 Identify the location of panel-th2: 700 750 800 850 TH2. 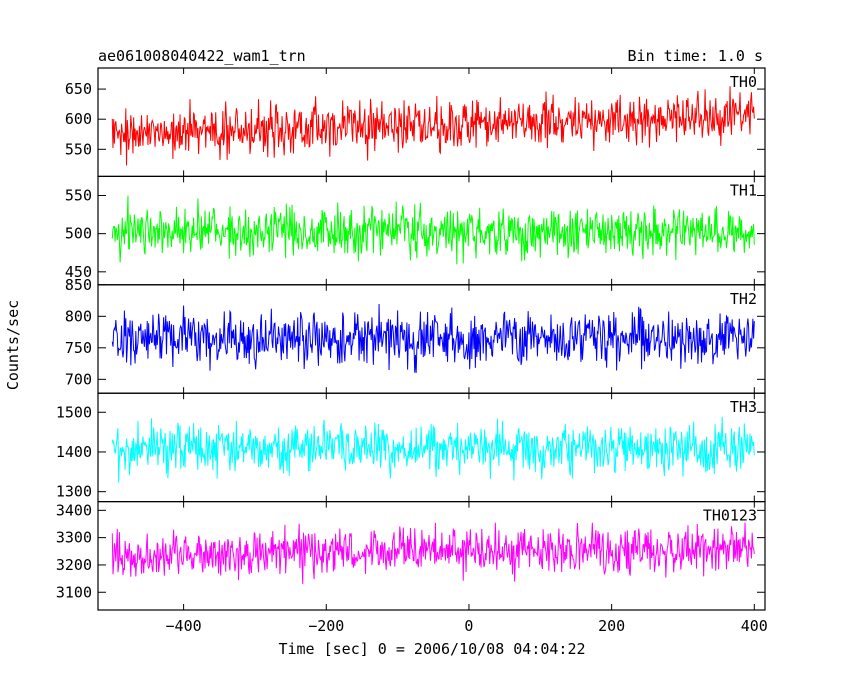
(415, 335).